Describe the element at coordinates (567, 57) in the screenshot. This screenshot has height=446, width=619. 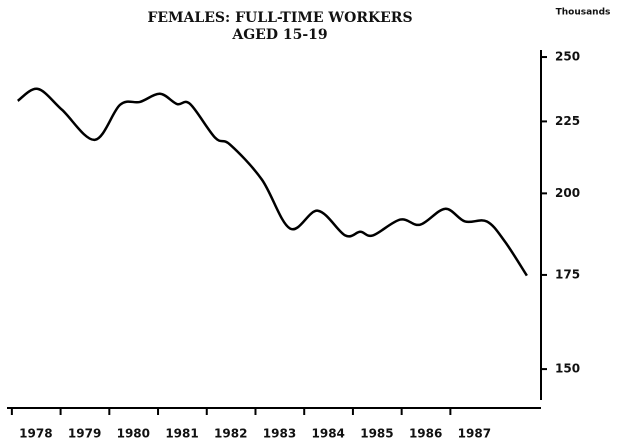
I see `y-tick-label: 250` at that location.